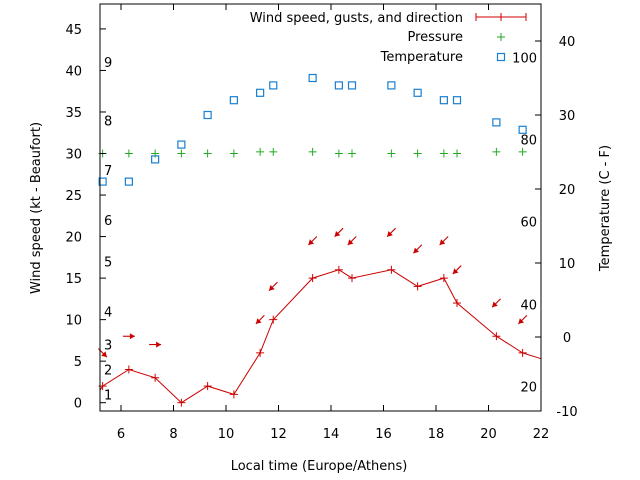  I want to click on y-tick-label: 35, so click(73, 113).